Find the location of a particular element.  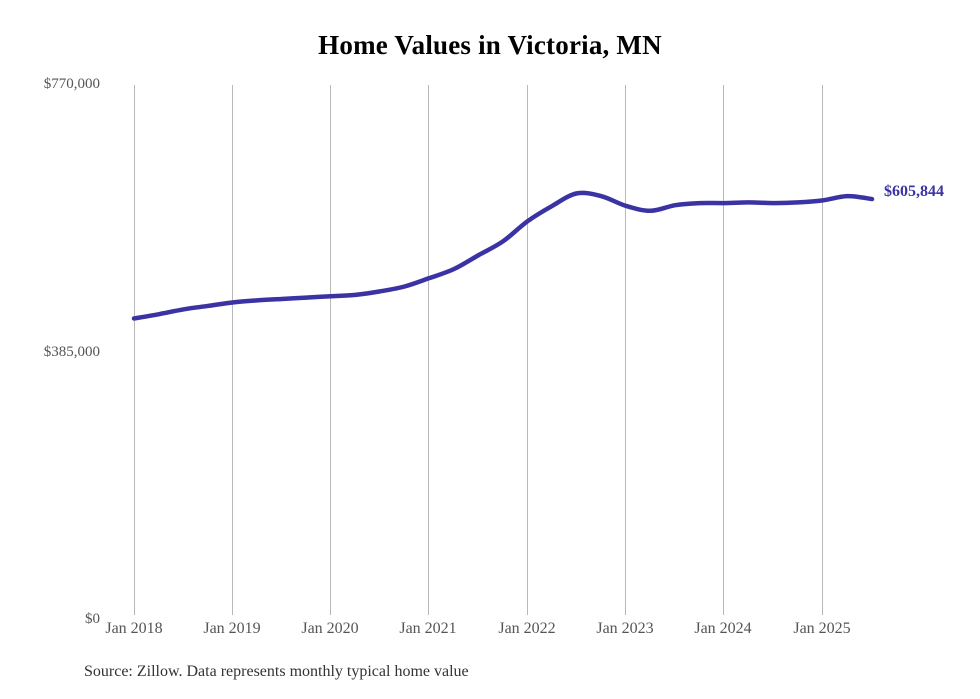

x-axis-tick-jan-2019: Jan 2019 is located at coordinates (232, 628).